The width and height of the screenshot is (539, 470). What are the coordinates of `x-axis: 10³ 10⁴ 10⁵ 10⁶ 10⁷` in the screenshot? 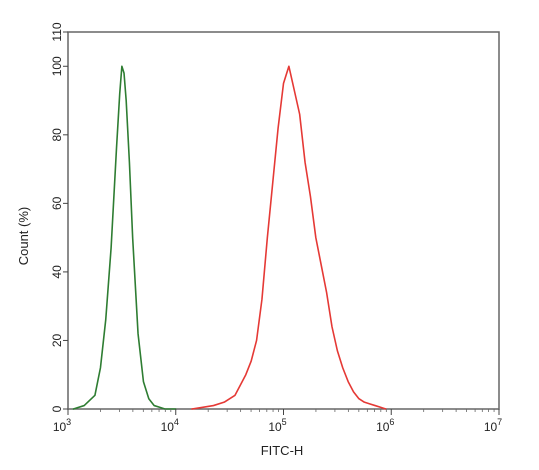 It's located at (277, 421).